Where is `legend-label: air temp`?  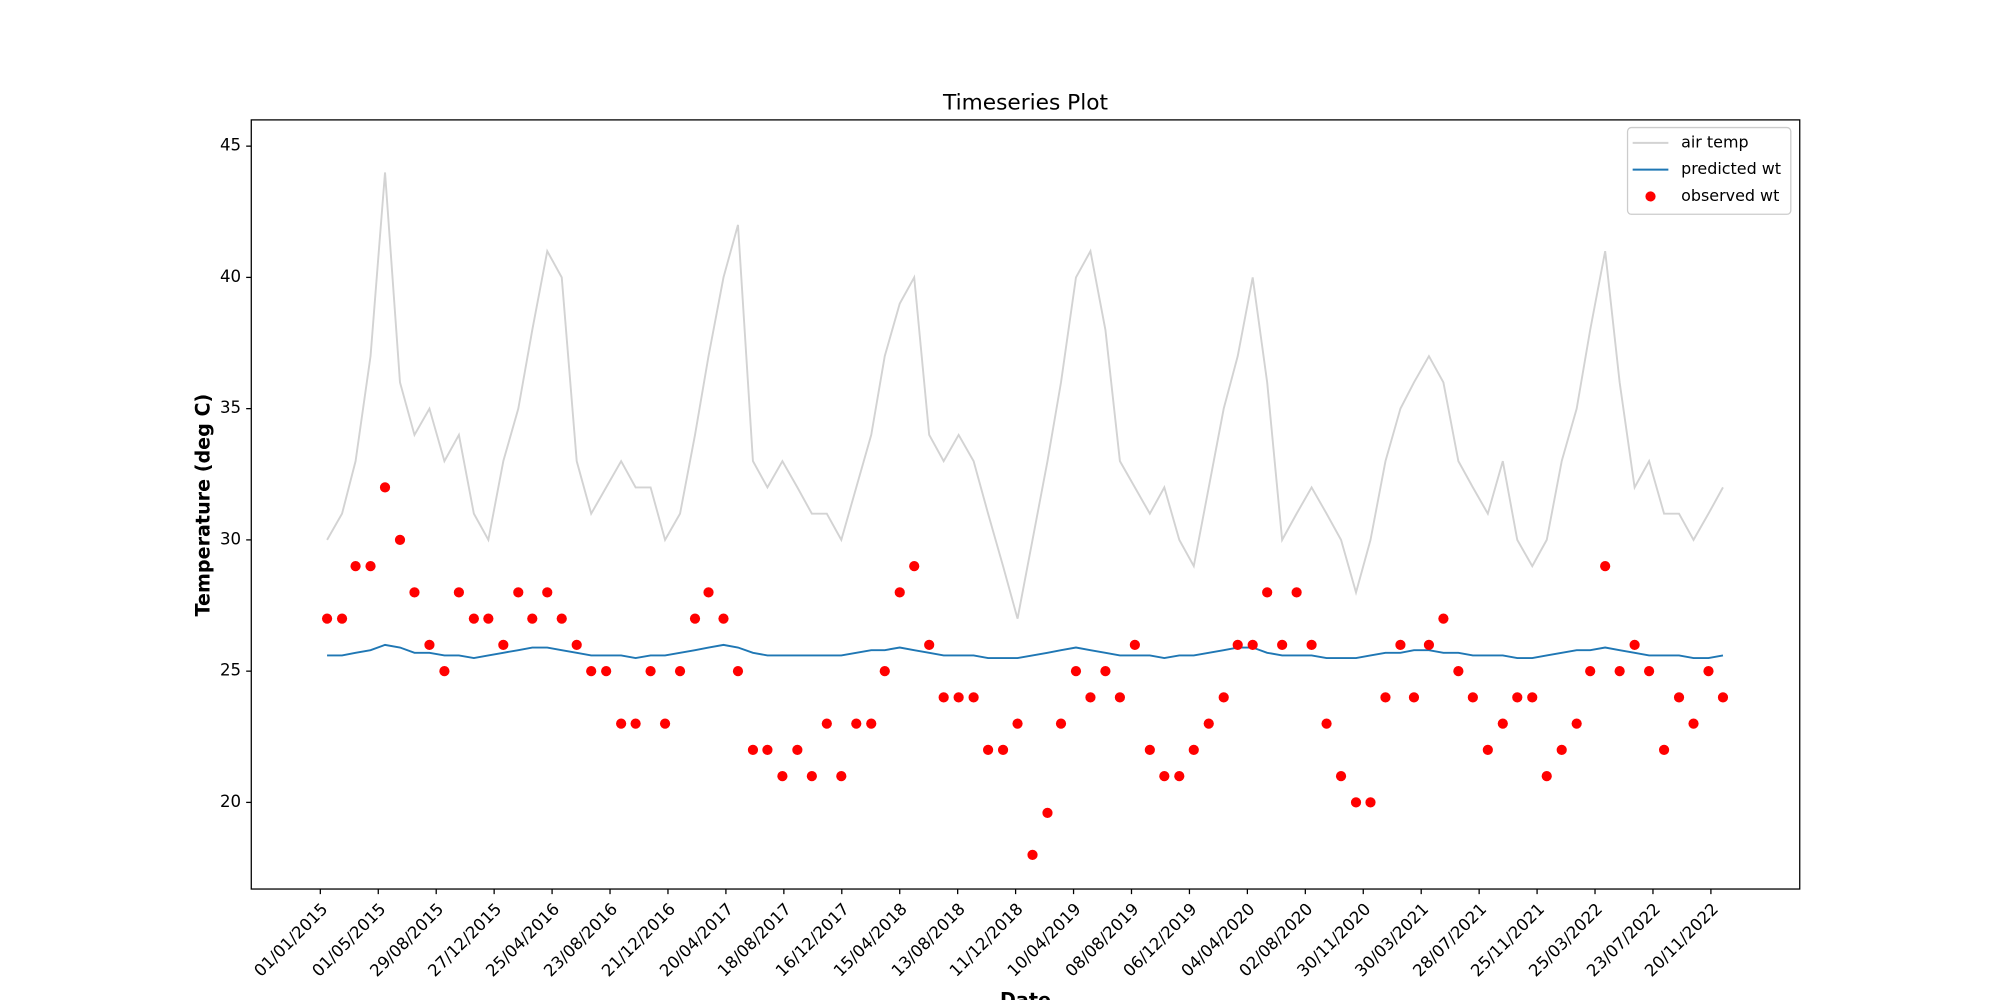
legend-label: air temp is located at coordinates (1715, 141).